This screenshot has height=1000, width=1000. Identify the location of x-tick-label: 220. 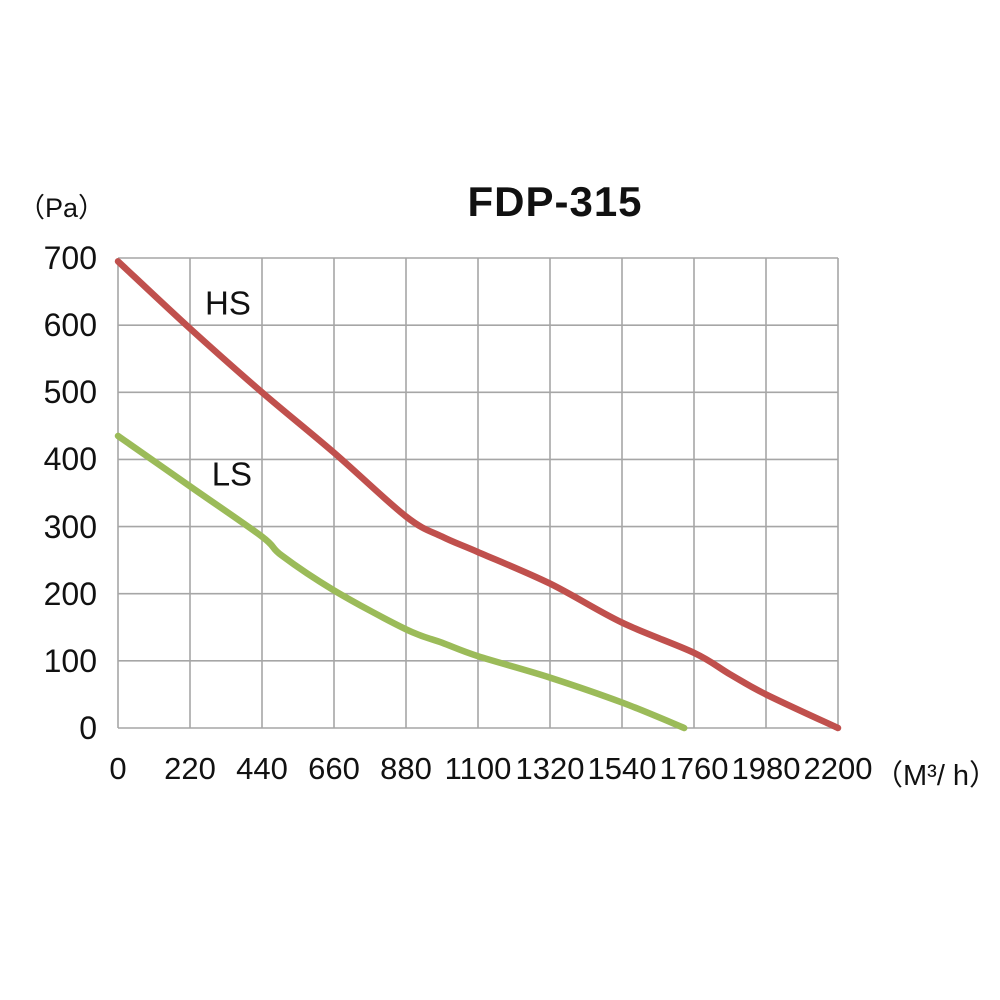
(190, 768).